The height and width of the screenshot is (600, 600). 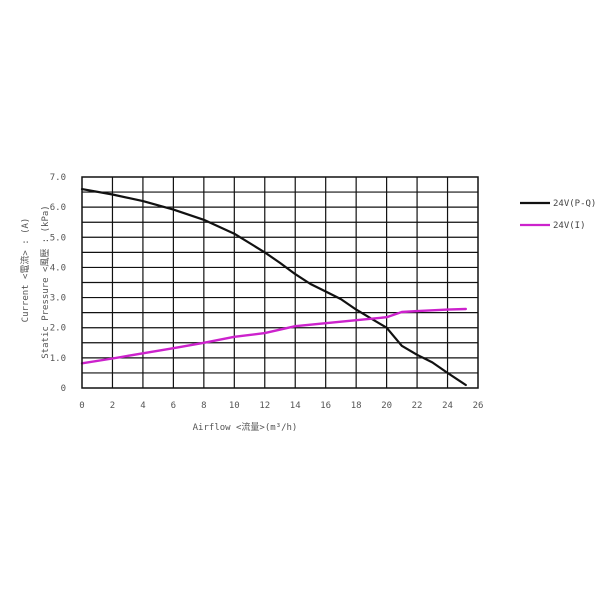 I want to click on x-tick-label: 12, so click(x=264, y=406).